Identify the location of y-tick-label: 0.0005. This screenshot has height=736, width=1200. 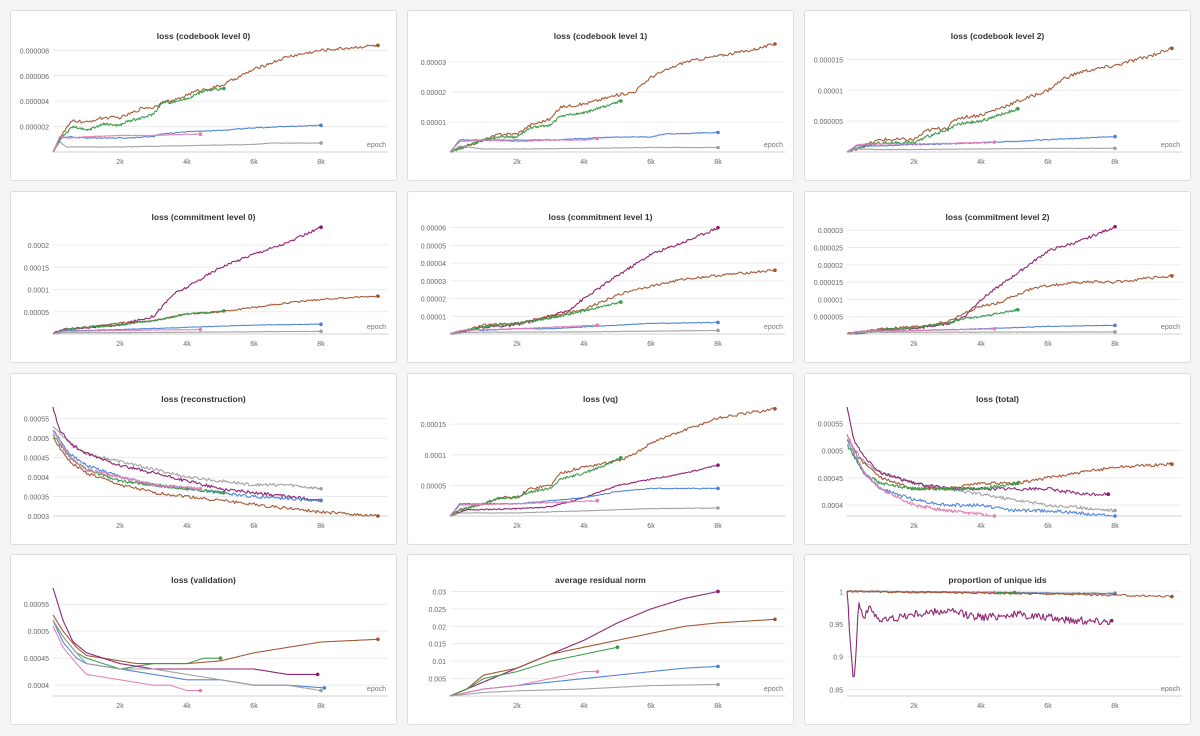
(39, 439).